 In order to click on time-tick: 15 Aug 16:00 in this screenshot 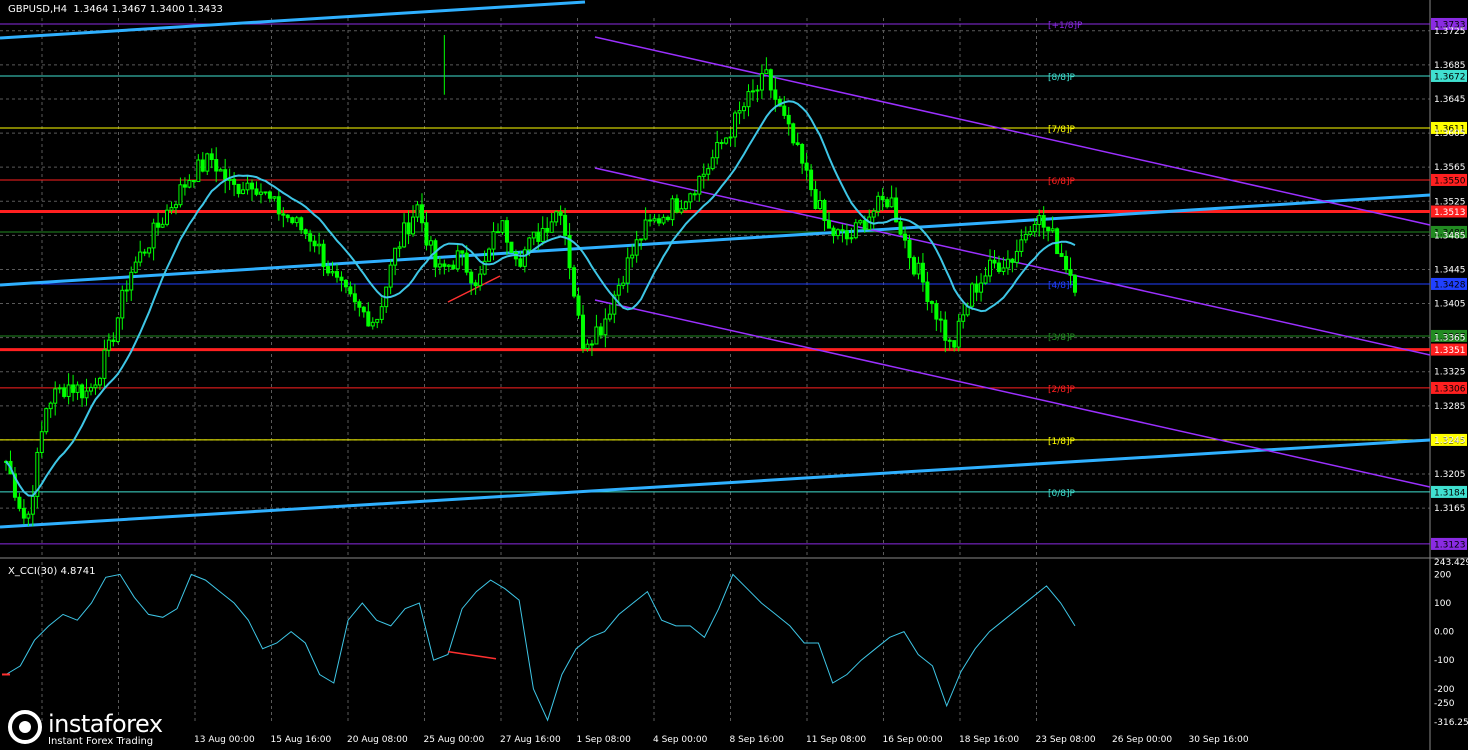, I will do `click(301, 740)`.